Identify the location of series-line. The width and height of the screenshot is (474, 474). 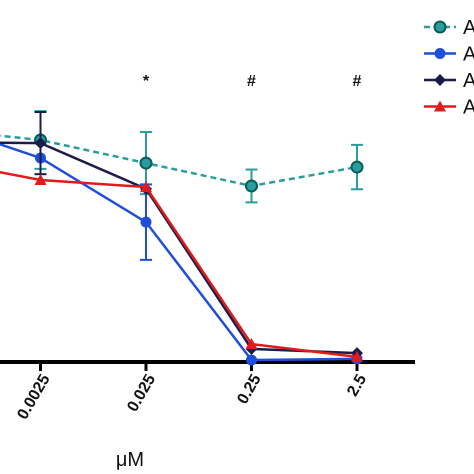
(179, 161).